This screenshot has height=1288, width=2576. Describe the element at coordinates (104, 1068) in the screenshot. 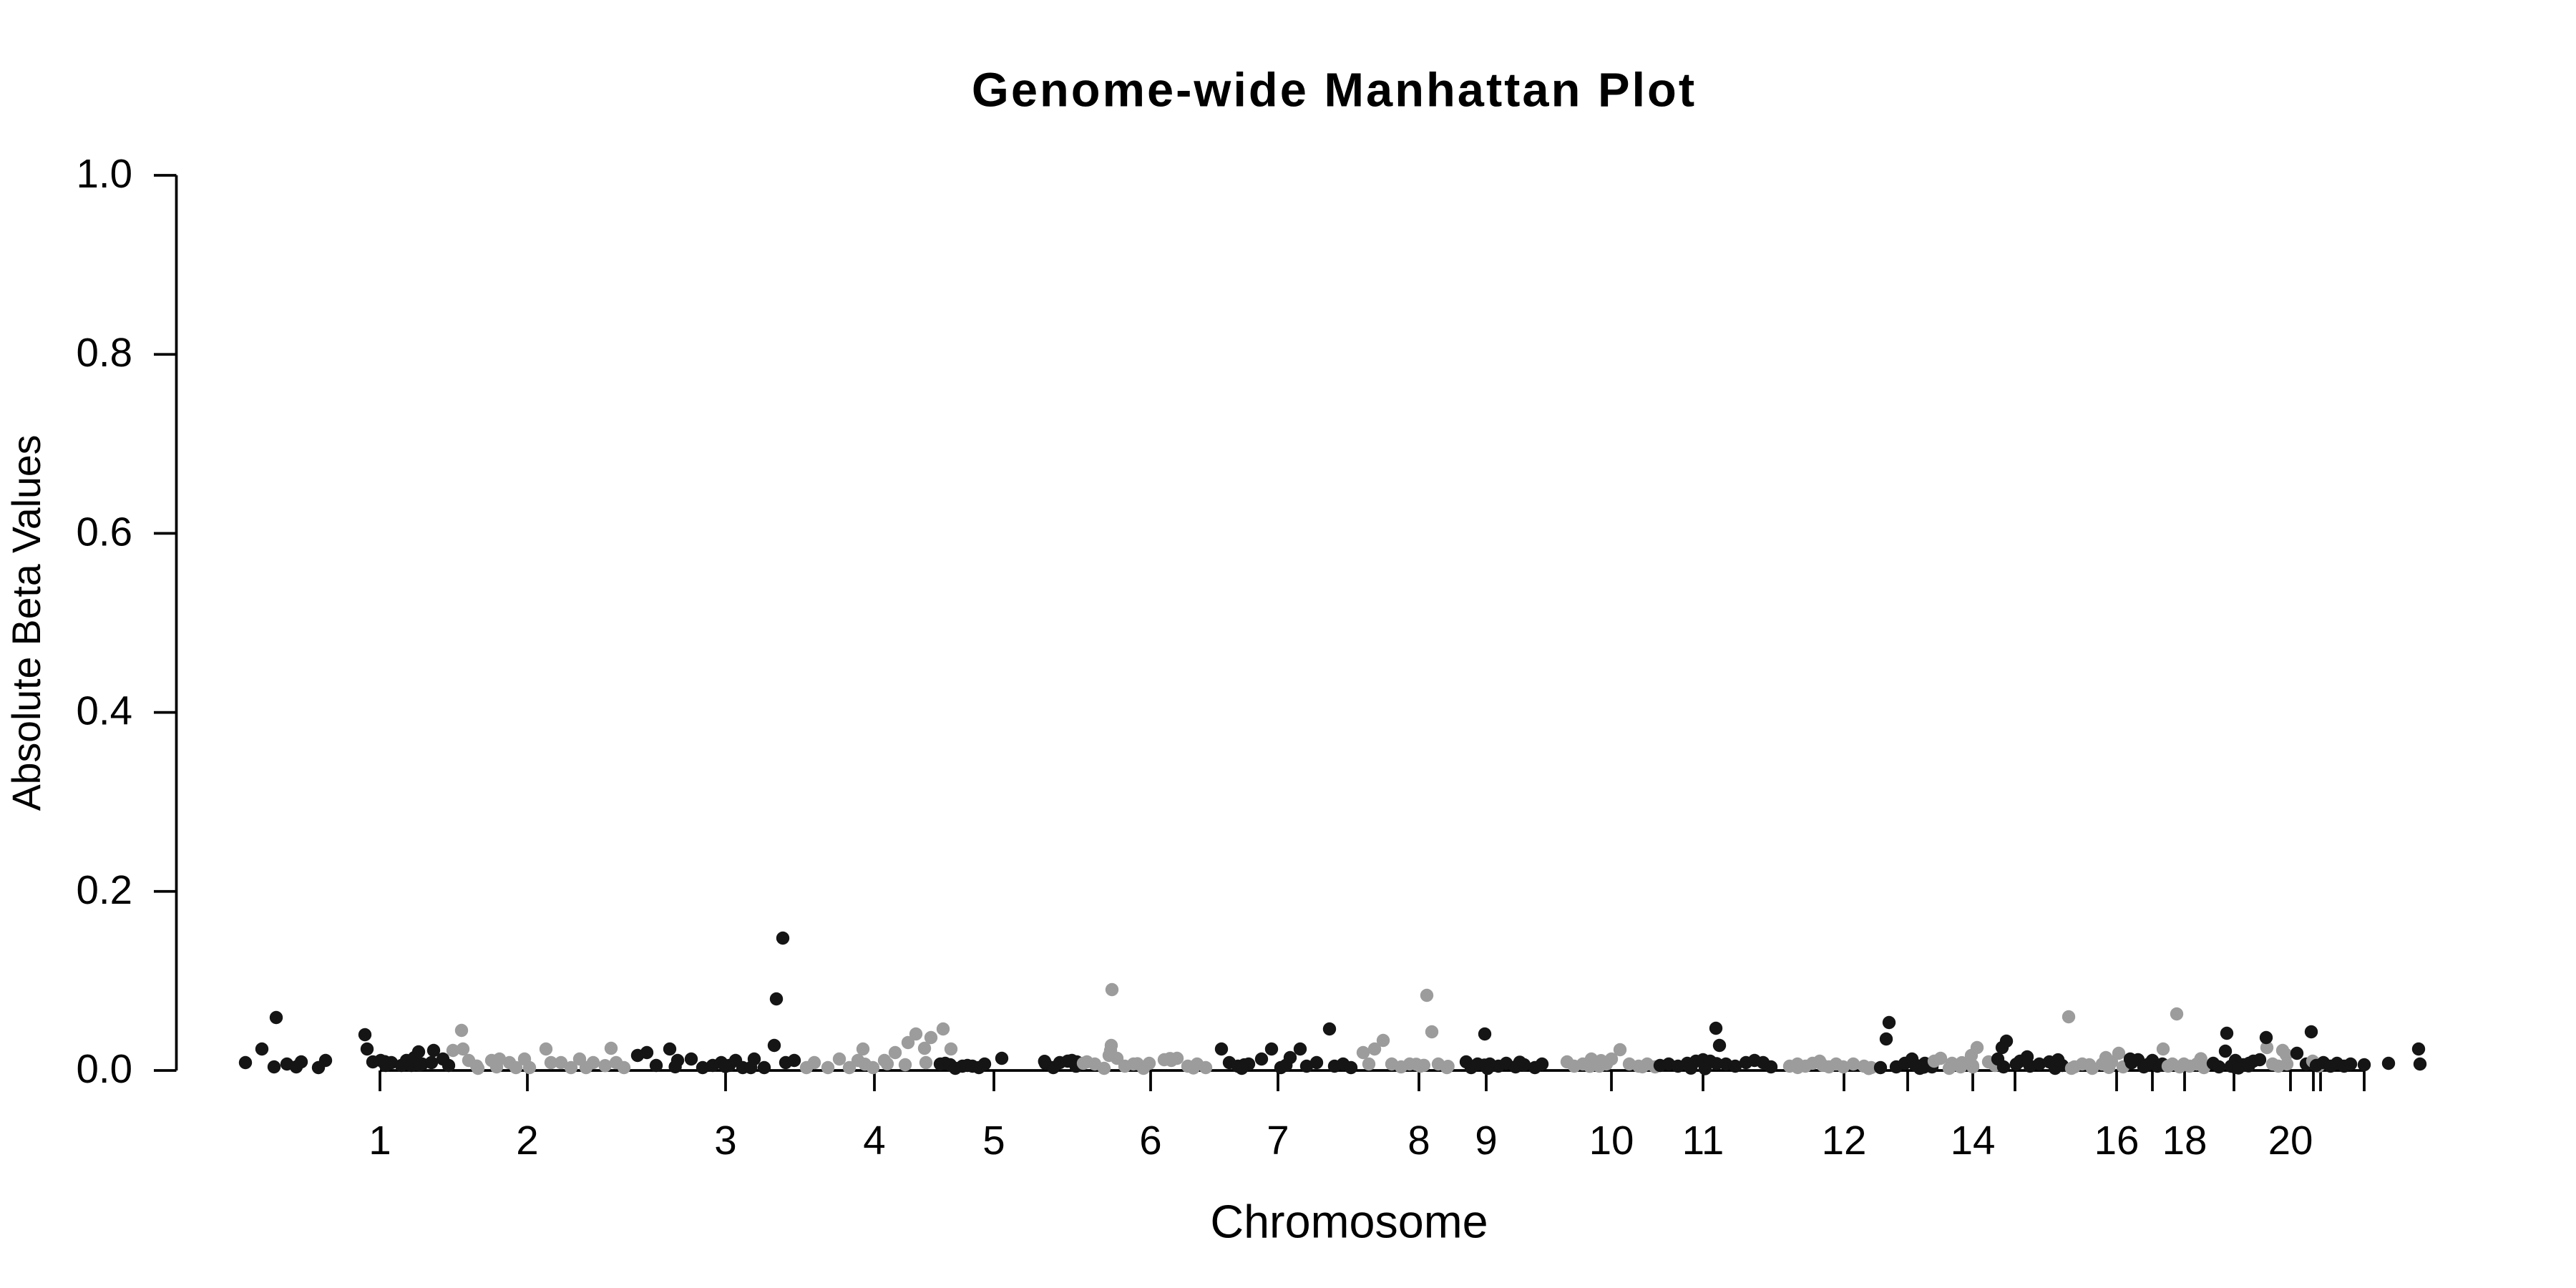

I see `svg-text: 0.0` at that location.